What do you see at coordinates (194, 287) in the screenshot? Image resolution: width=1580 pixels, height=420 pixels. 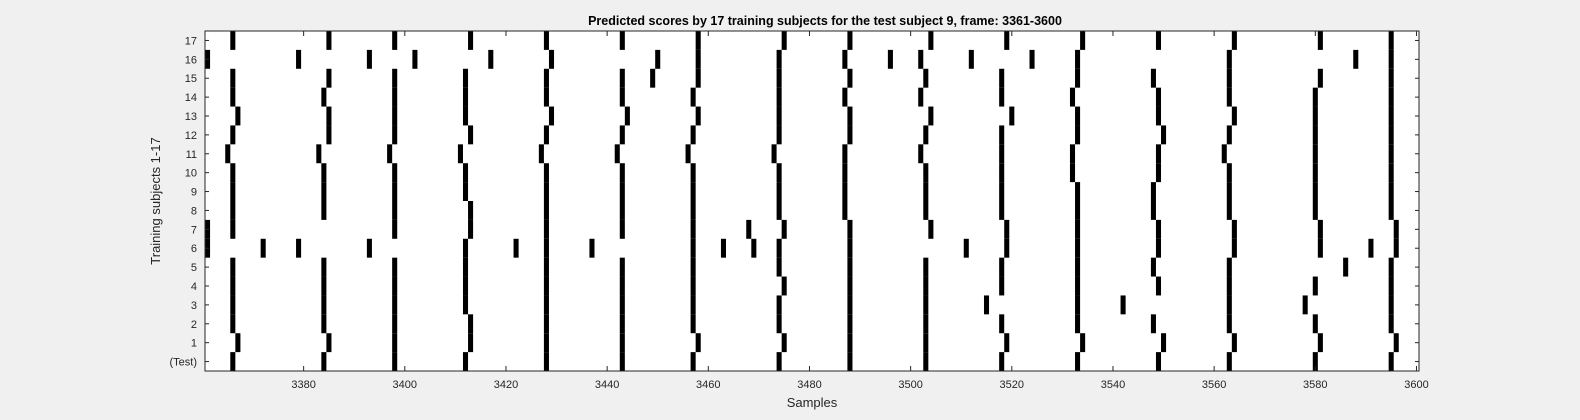 I see `y-tick-label: 4` at bounding box center [194, 287].